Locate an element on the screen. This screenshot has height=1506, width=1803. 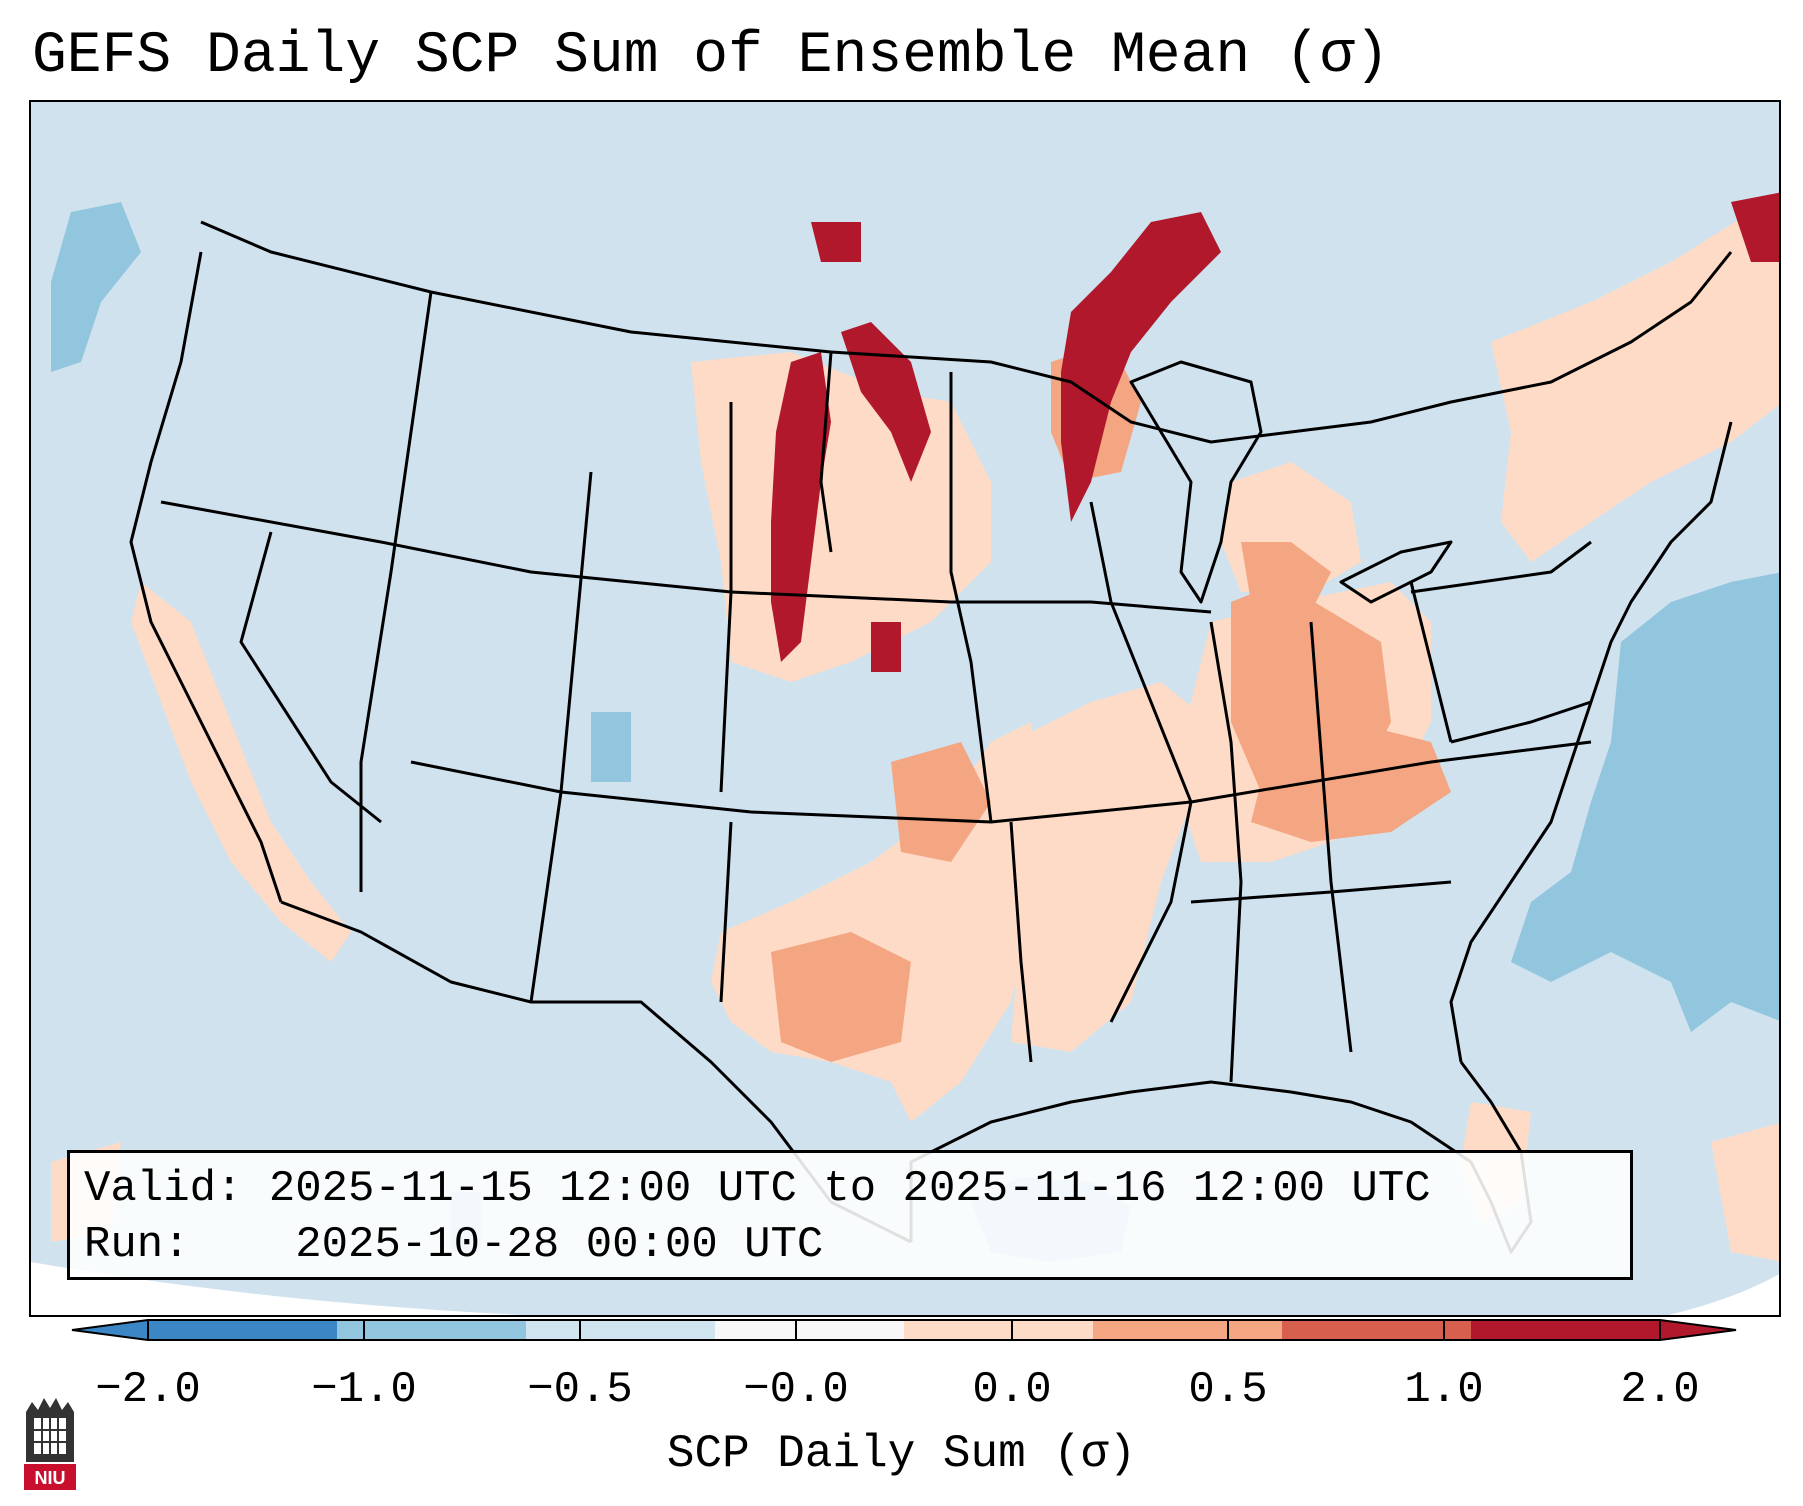
projection-edge-right is located at coordinates (1723, 1294).